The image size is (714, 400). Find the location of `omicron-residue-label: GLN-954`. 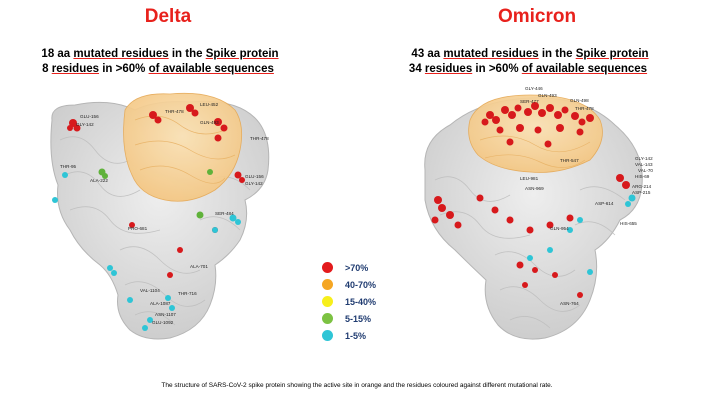

omicron-residue-label: GLN-954 is located at coordinates (559, 228).